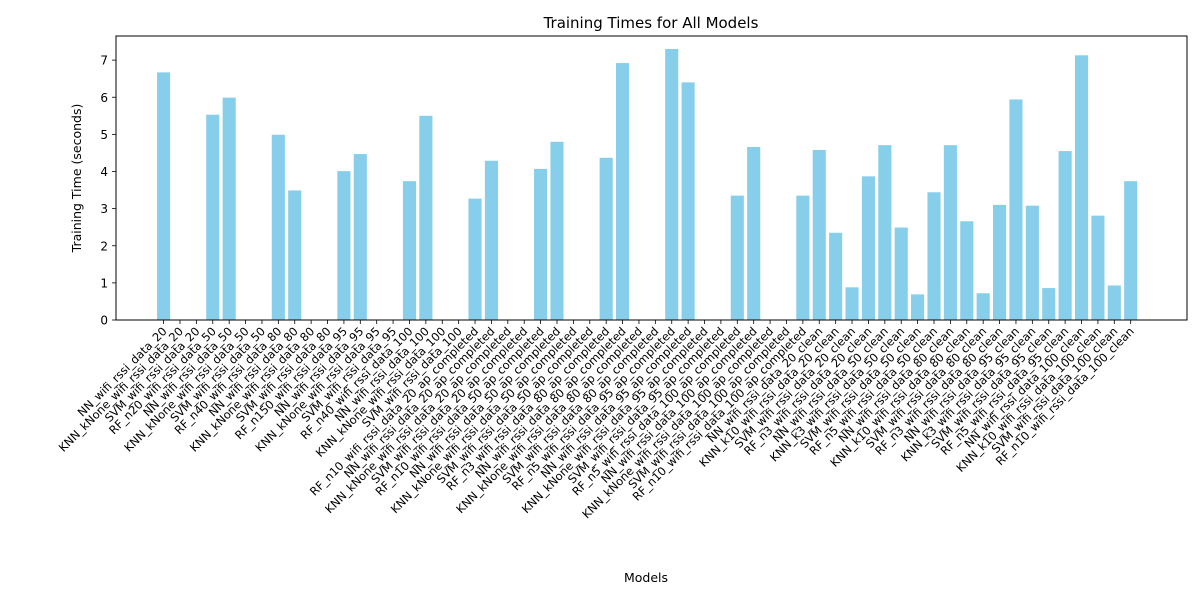 Image resolution: width=1200 pixels, height=600 pixels. What do you see at coordinates (104, 246) in the screenshot?
I see `y-tick-label: 2` at bounding box center [104, 246].